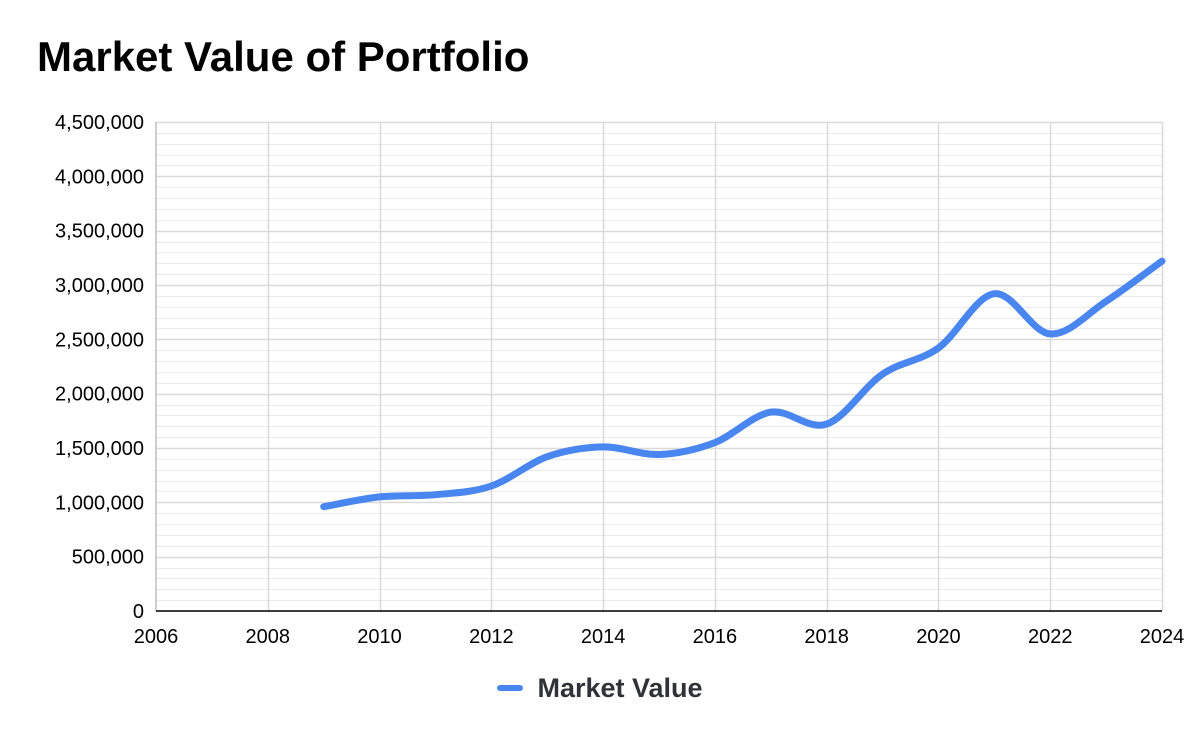  What do you see at coordinates (620, 687) in the screenshot?
I see `legend-label-market-value: Market Value` at bounding box center [620, 687].